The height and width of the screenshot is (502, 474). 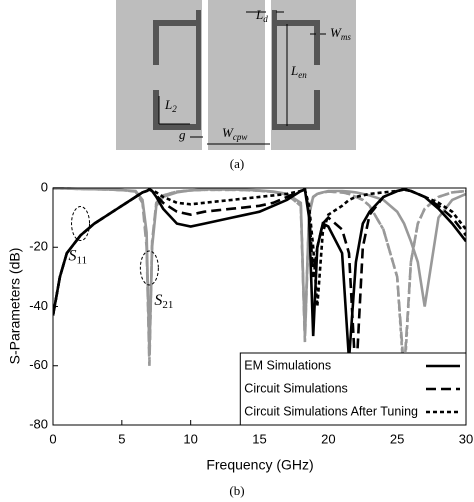 I want to click on dim-label: g, so click(x=182, y=134).